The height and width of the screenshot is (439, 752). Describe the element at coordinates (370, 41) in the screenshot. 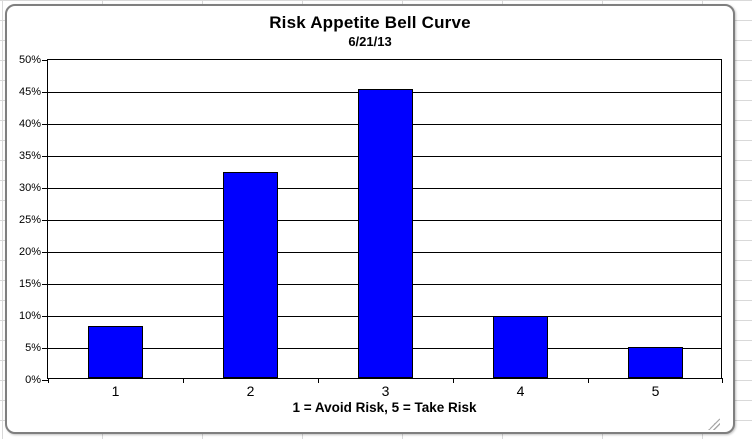

I see `chart-subtitle: 6/21/13` at that location.